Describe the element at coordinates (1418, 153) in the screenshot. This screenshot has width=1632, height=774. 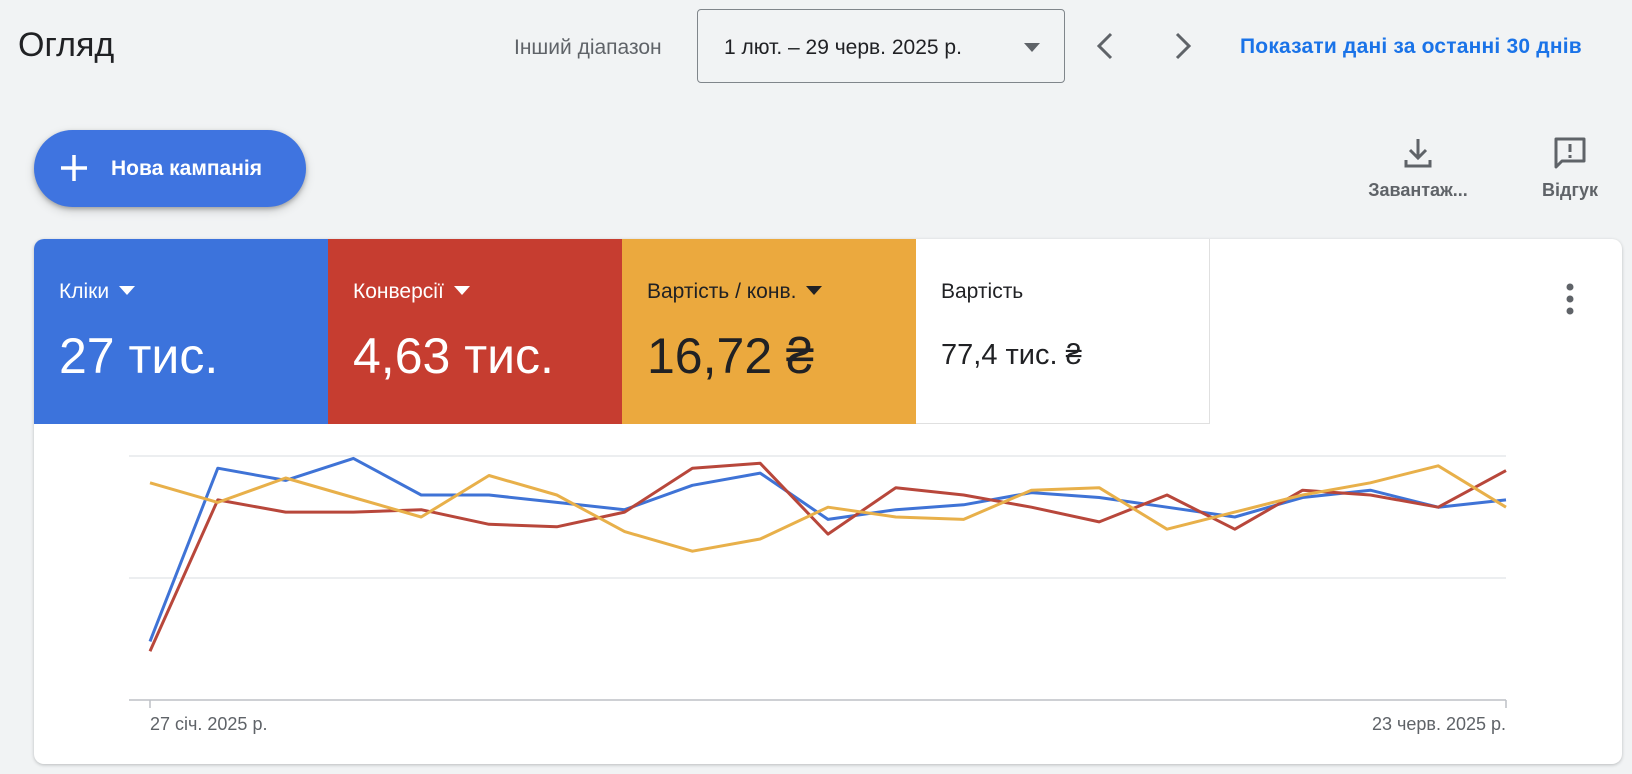
I see `download-icon` at that location.